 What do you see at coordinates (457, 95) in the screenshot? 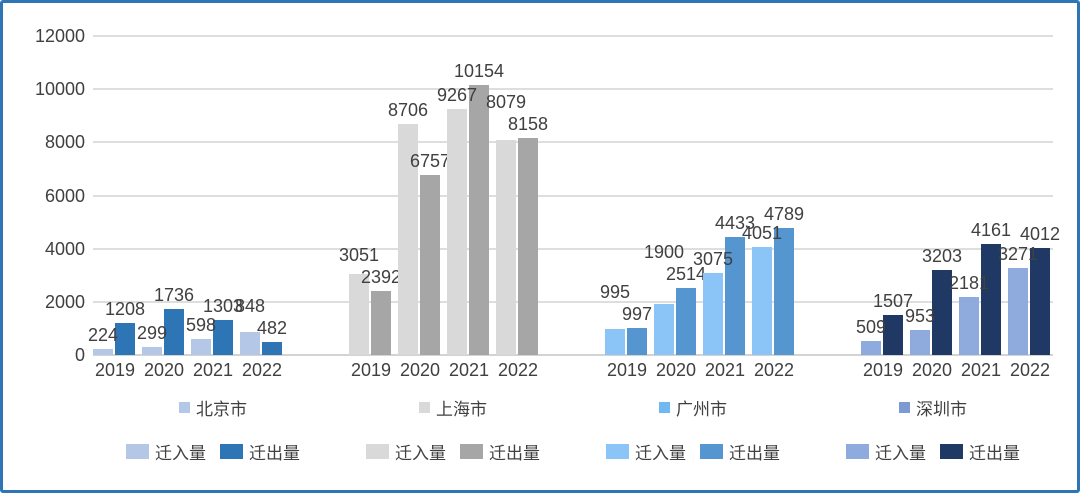
I see `bar-value-label: 9267` at bounding box center [457, 95].